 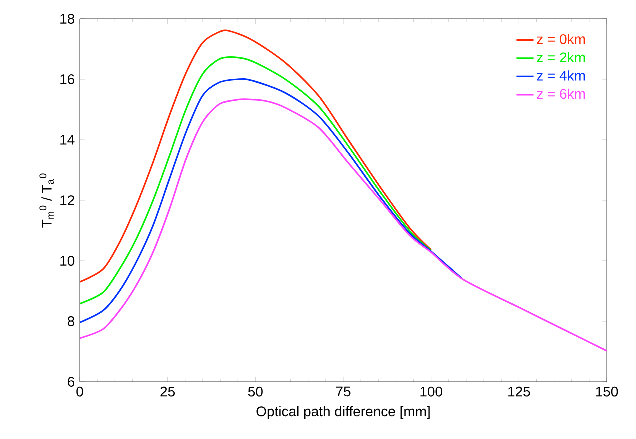 What do you see at coordinates (168, 391) in the screenshot?
I see `x-tick-label: 25` at bounding box center [168, 391].